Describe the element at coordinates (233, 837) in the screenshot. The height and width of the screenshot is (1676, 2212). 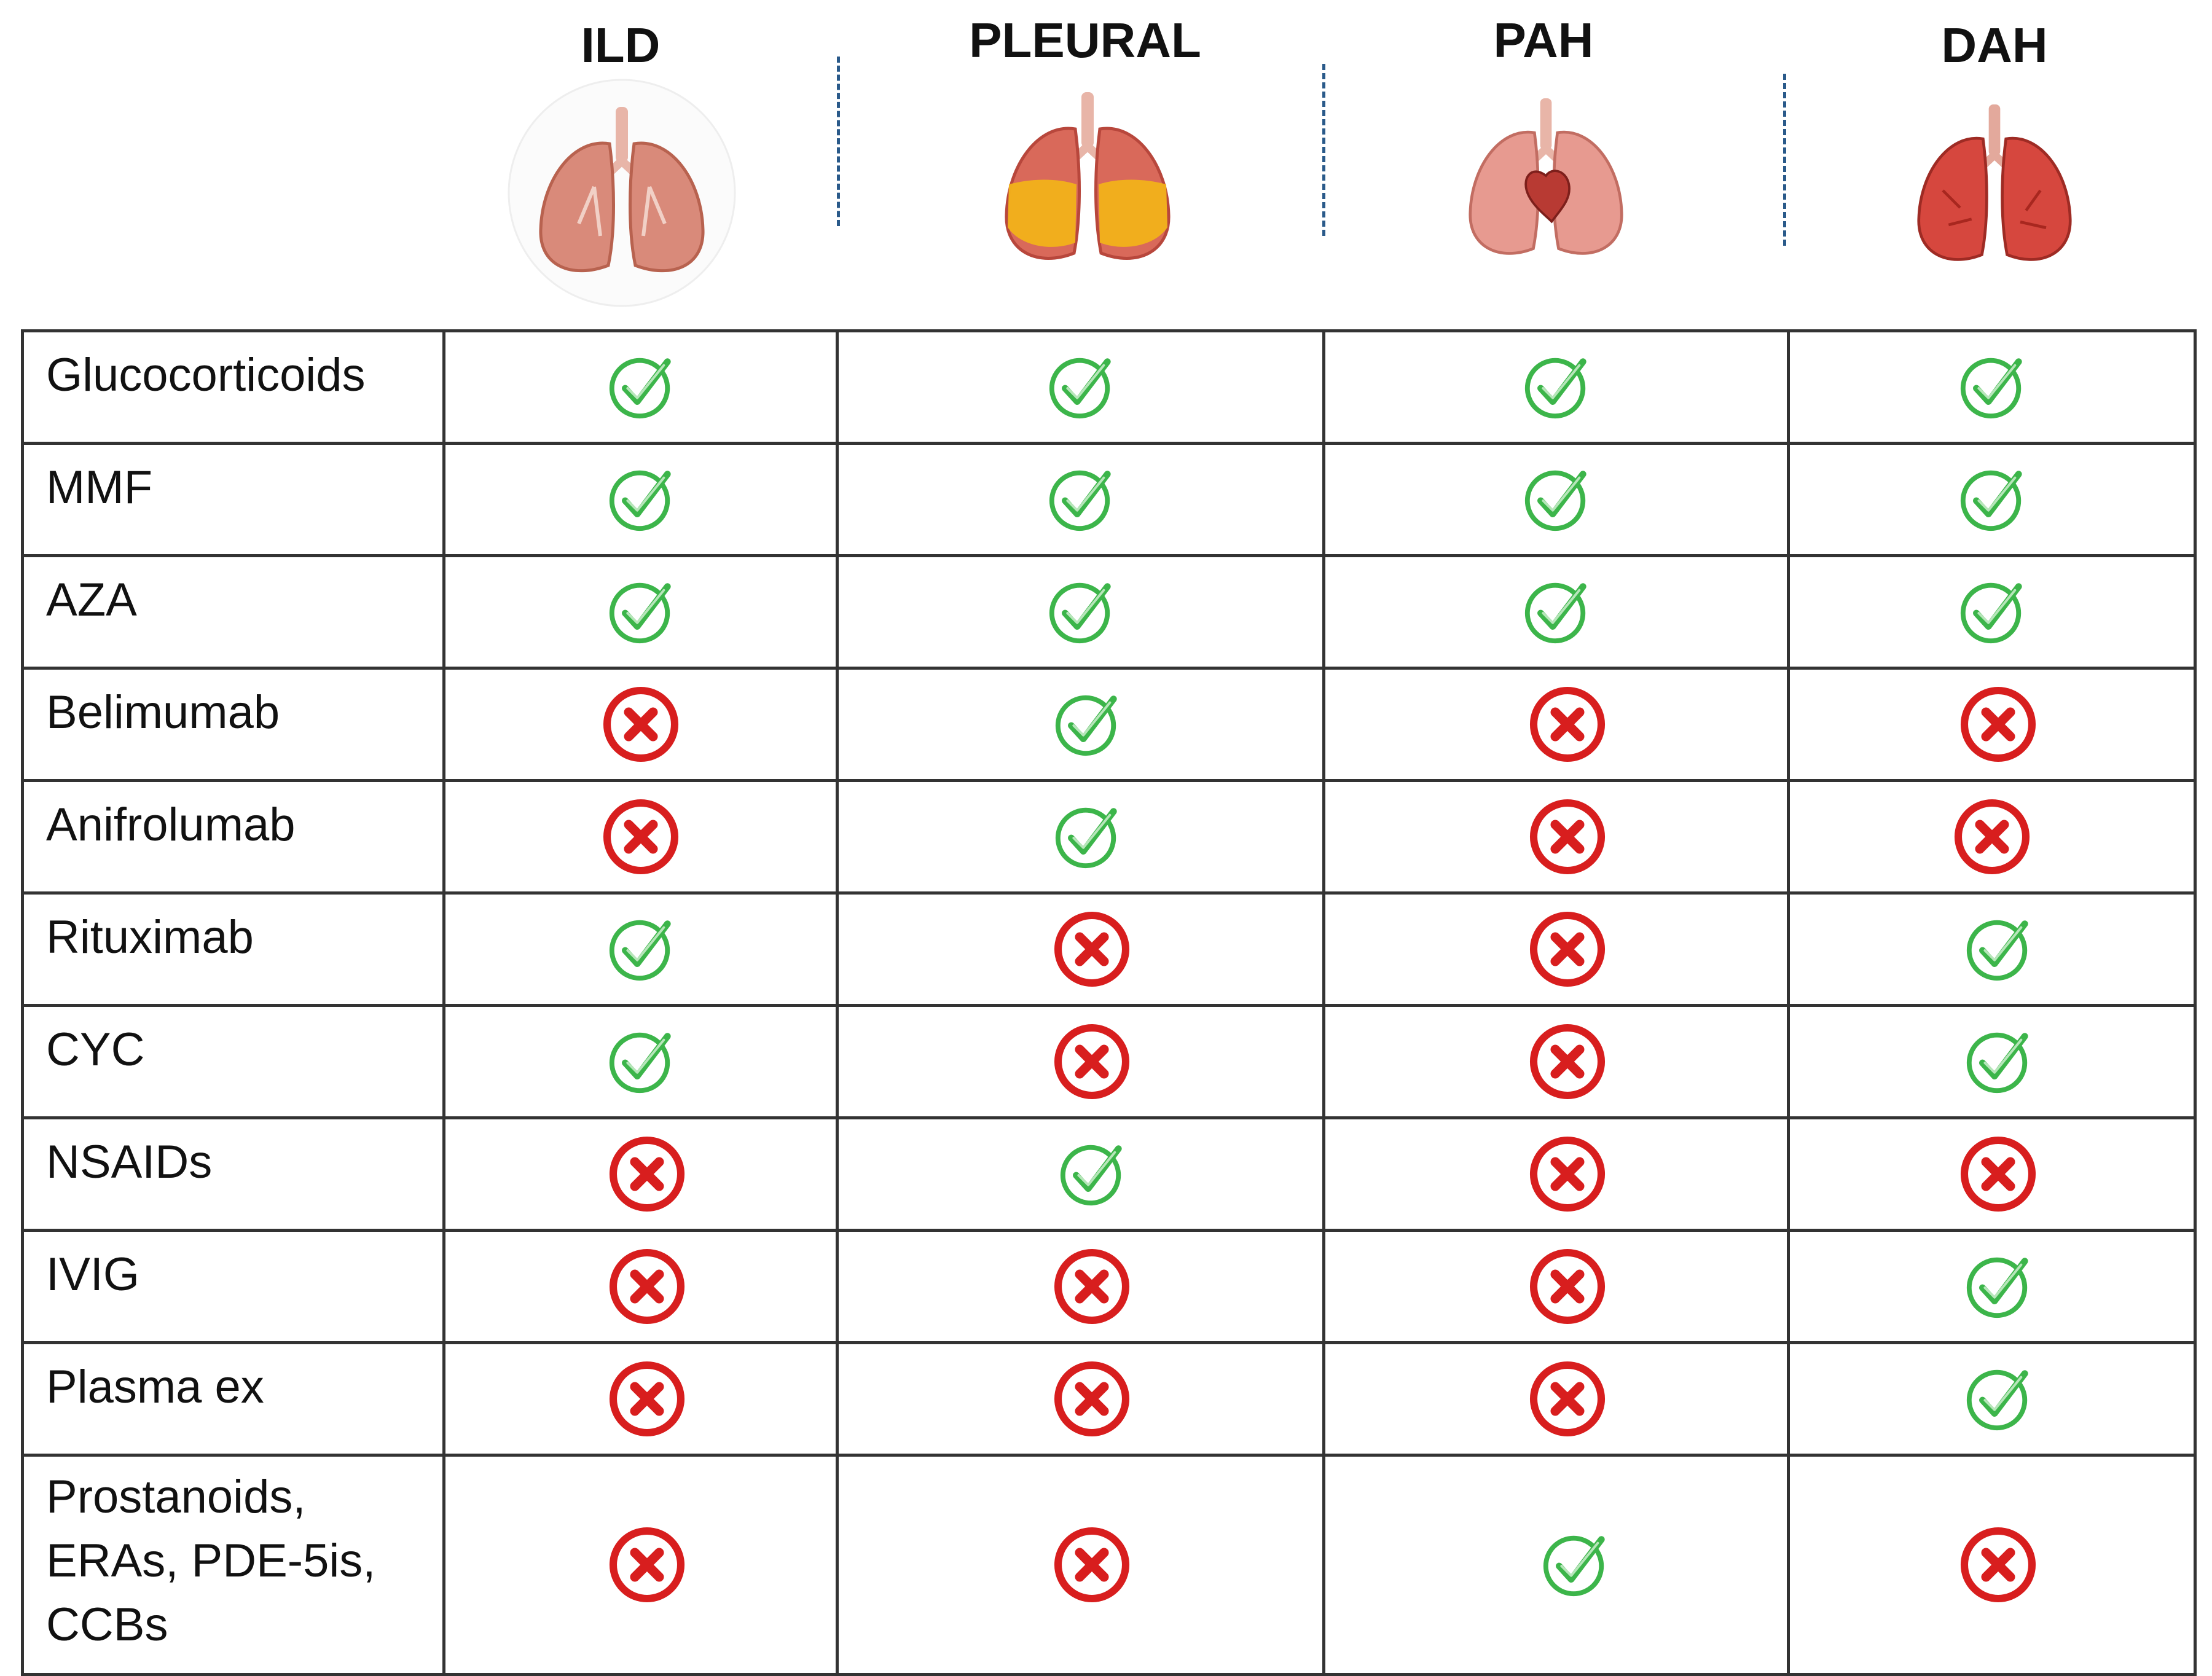
I see `treatment-label: Anifrolumab` at that location.